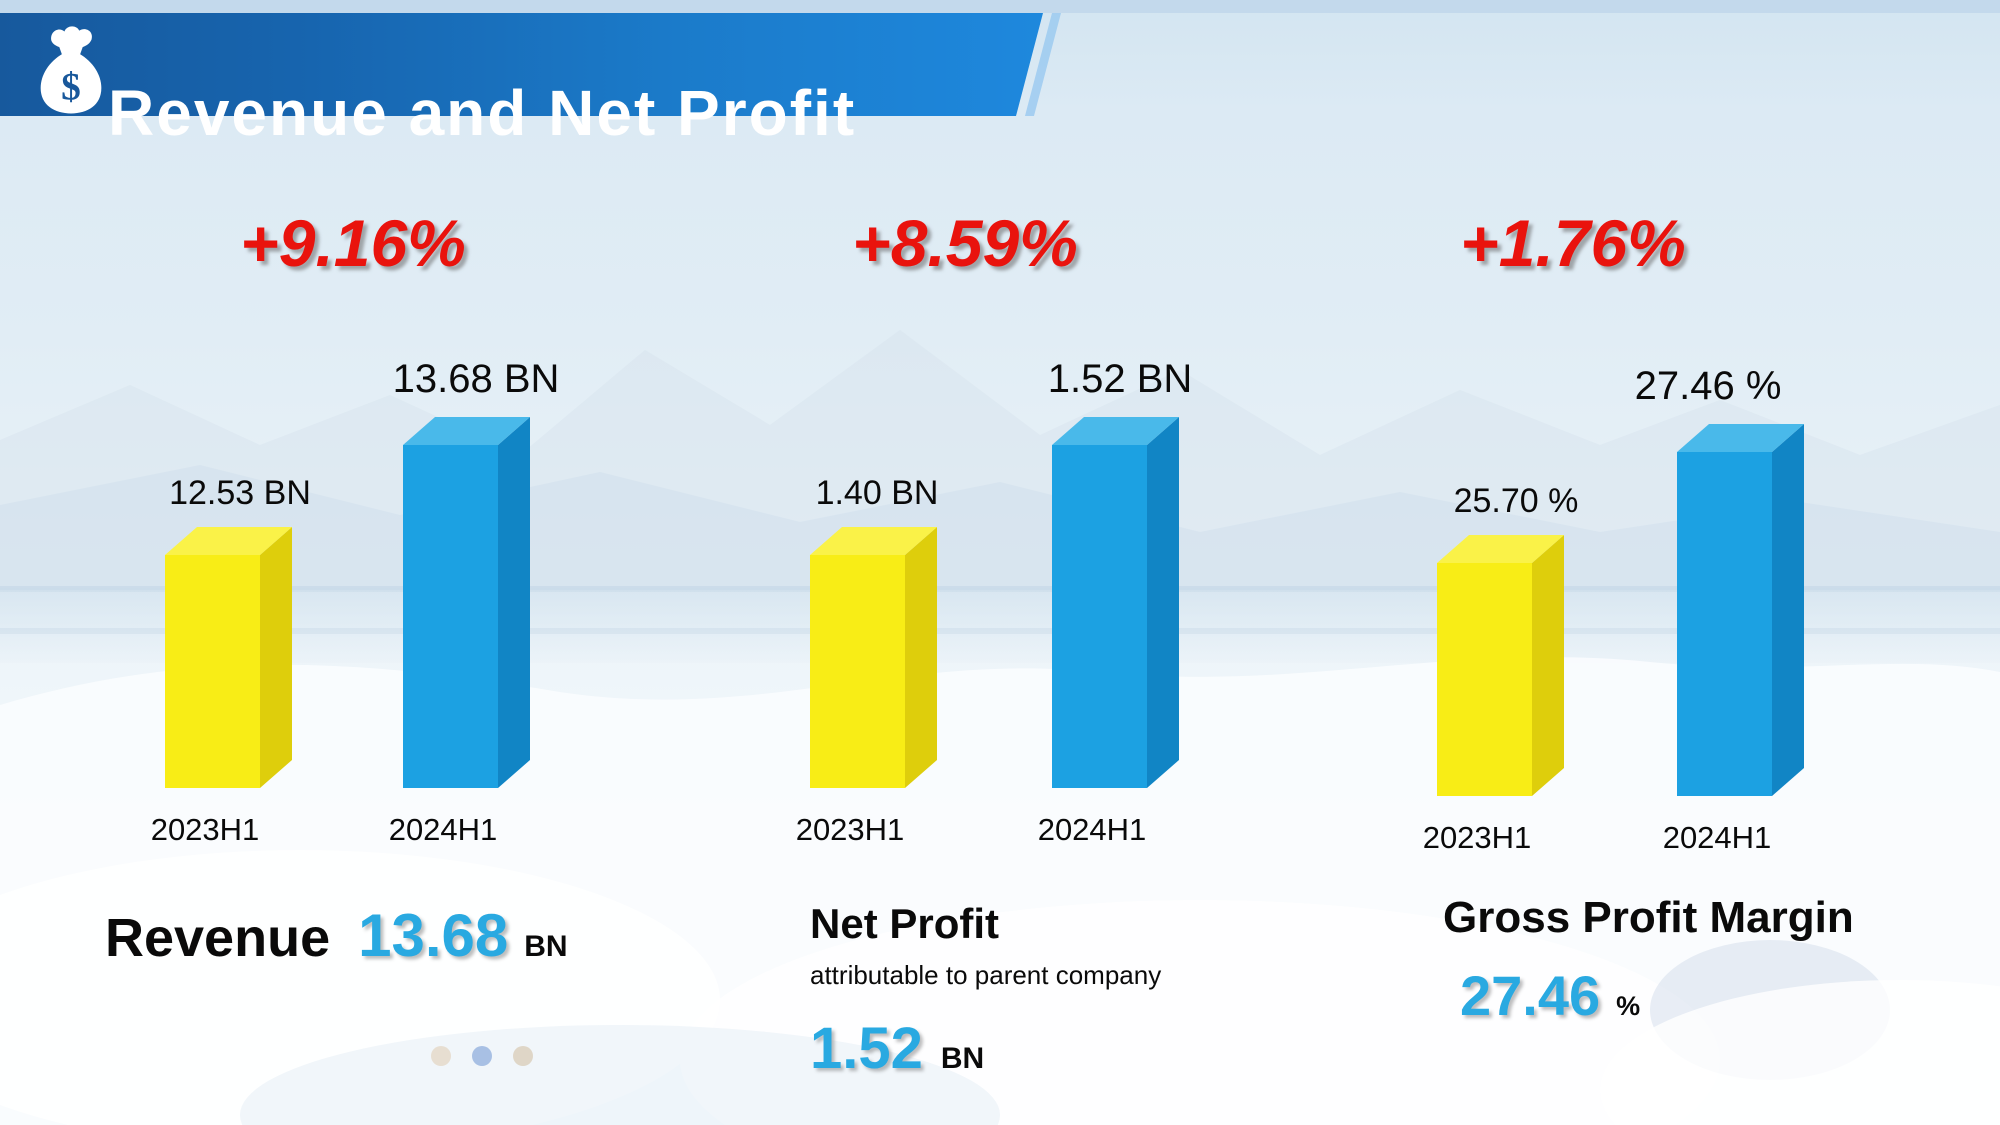  Describe the element at coordinates (1516, 501) in the screenshot. I see `bar-value-2023H1-gross-profit-margin: 25.70 %` at that location.